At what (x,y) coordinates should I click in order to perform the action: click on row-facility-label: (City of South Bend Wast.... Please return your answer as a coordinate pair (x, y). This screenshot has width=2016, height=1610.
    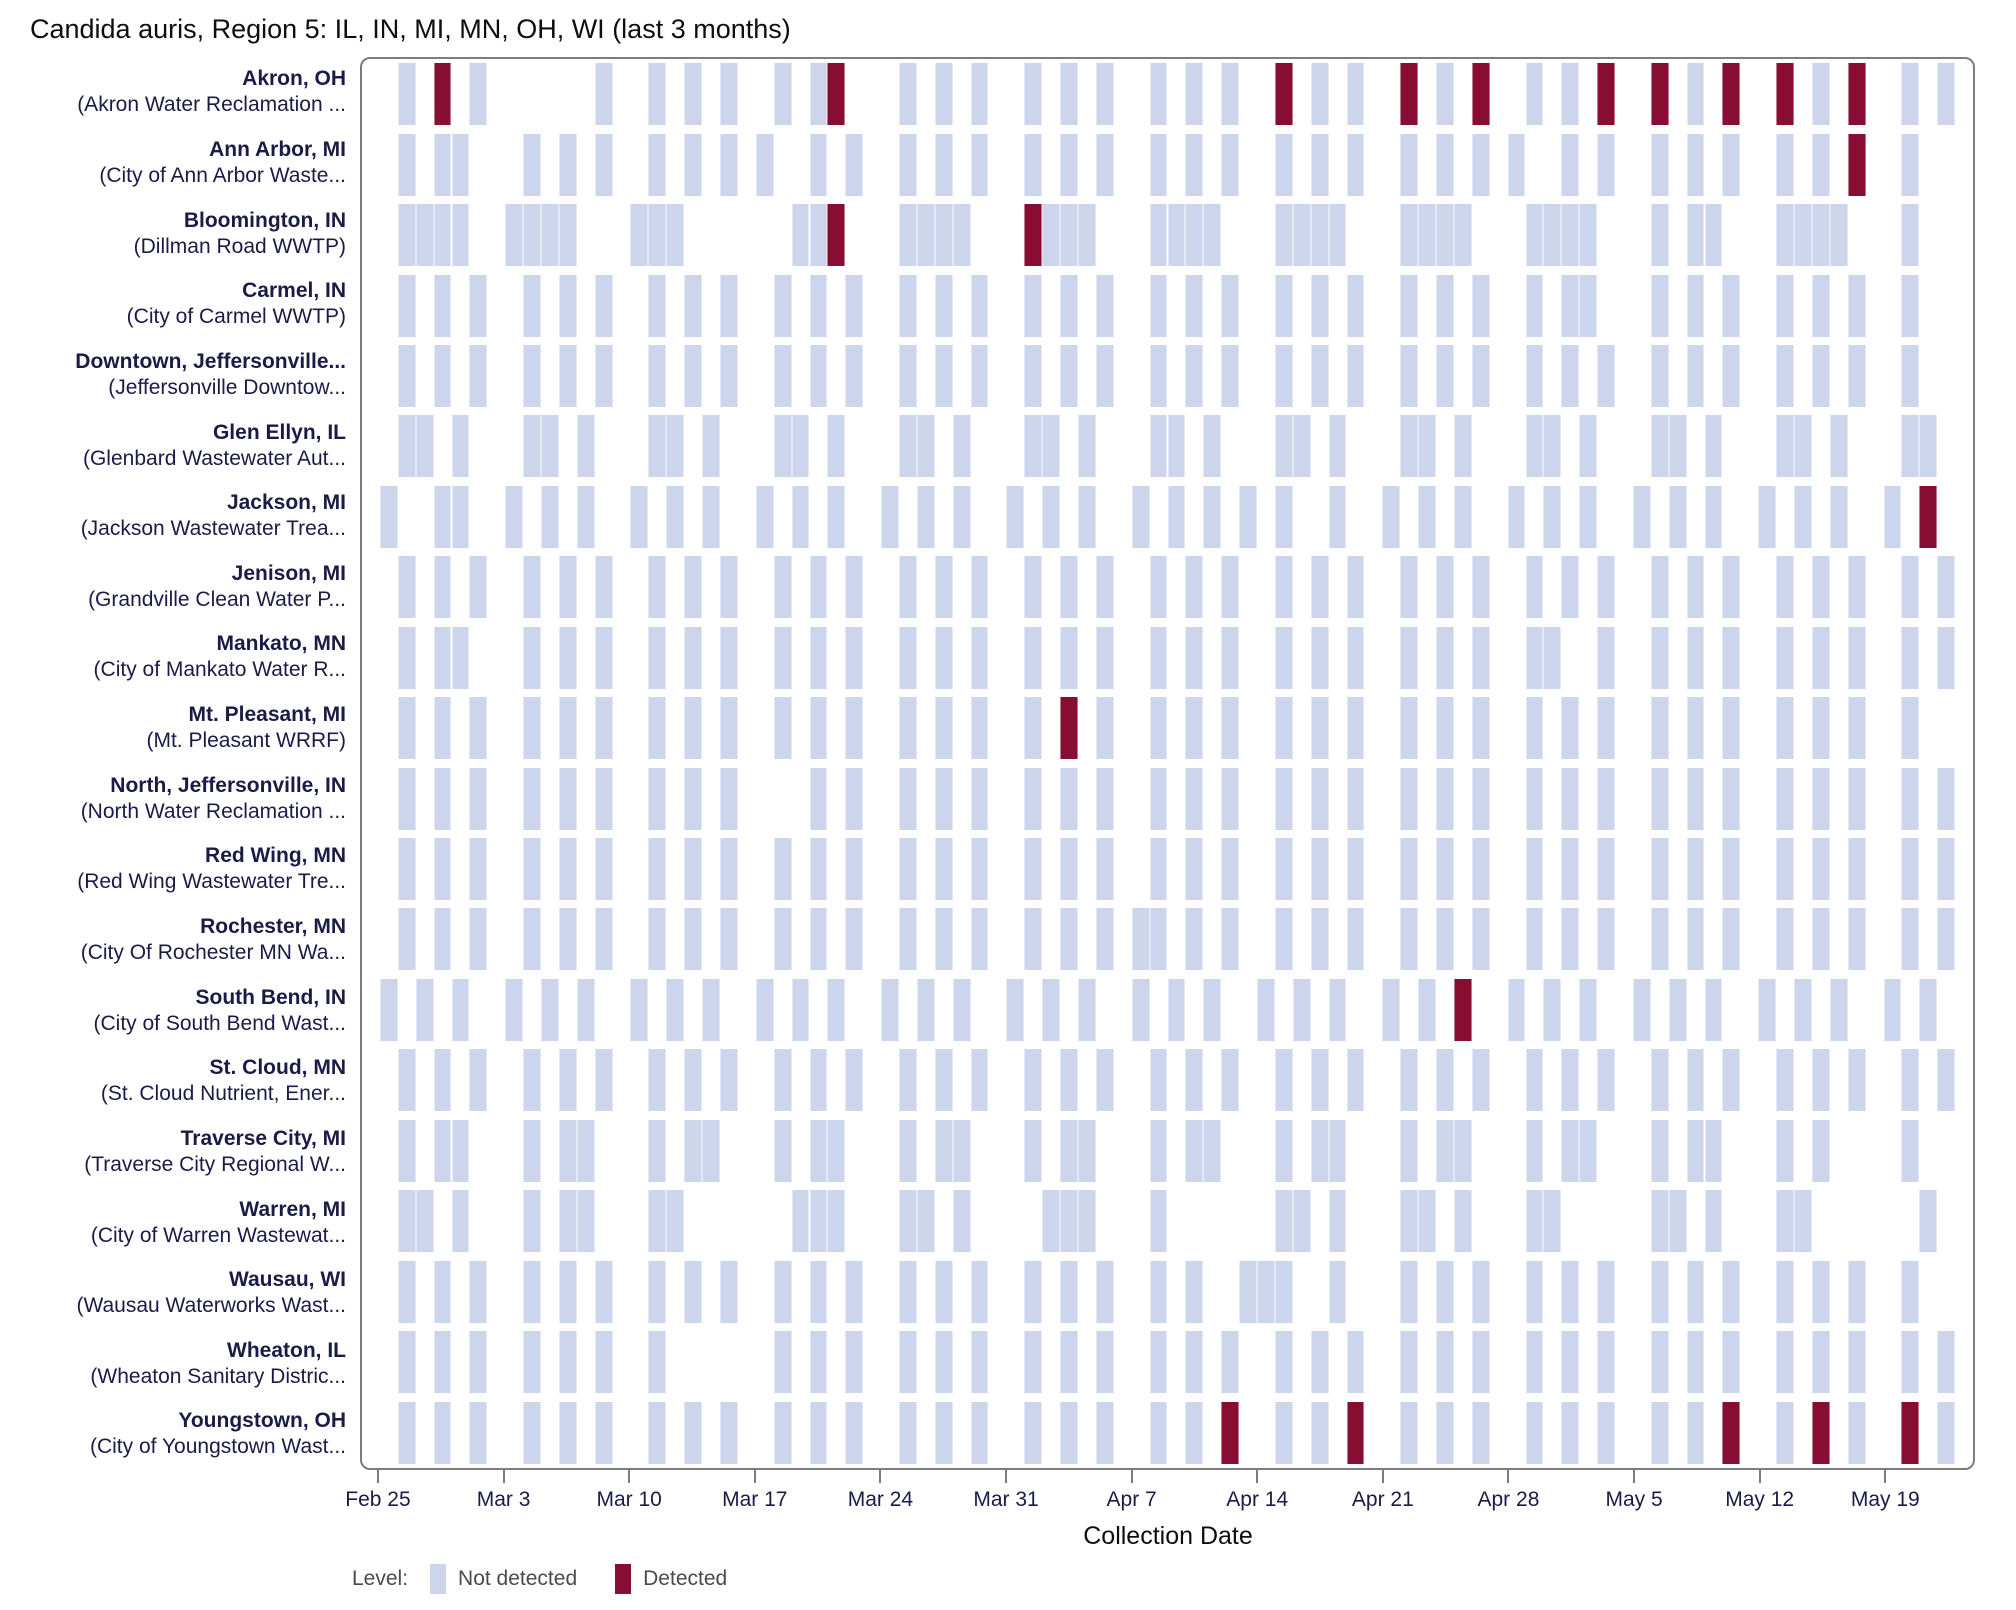
    Looking at the image, I should click on (220, 1023).